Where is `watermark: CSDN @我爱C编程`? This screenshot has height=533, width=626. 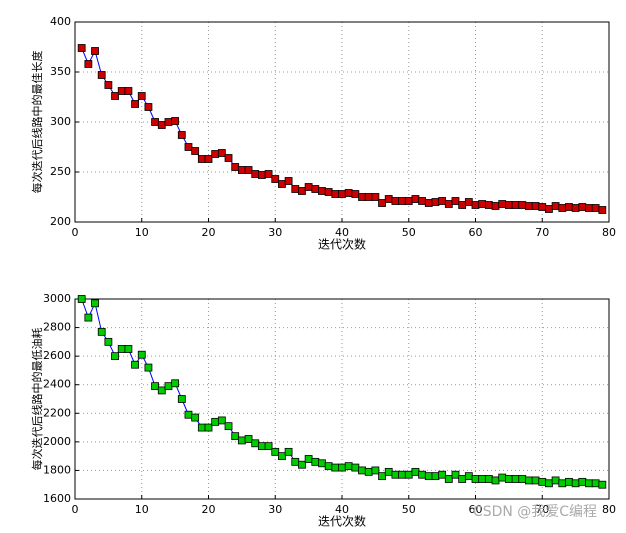 watermark: CSDN @我爱C编程 is located at coordinates (535, 512).